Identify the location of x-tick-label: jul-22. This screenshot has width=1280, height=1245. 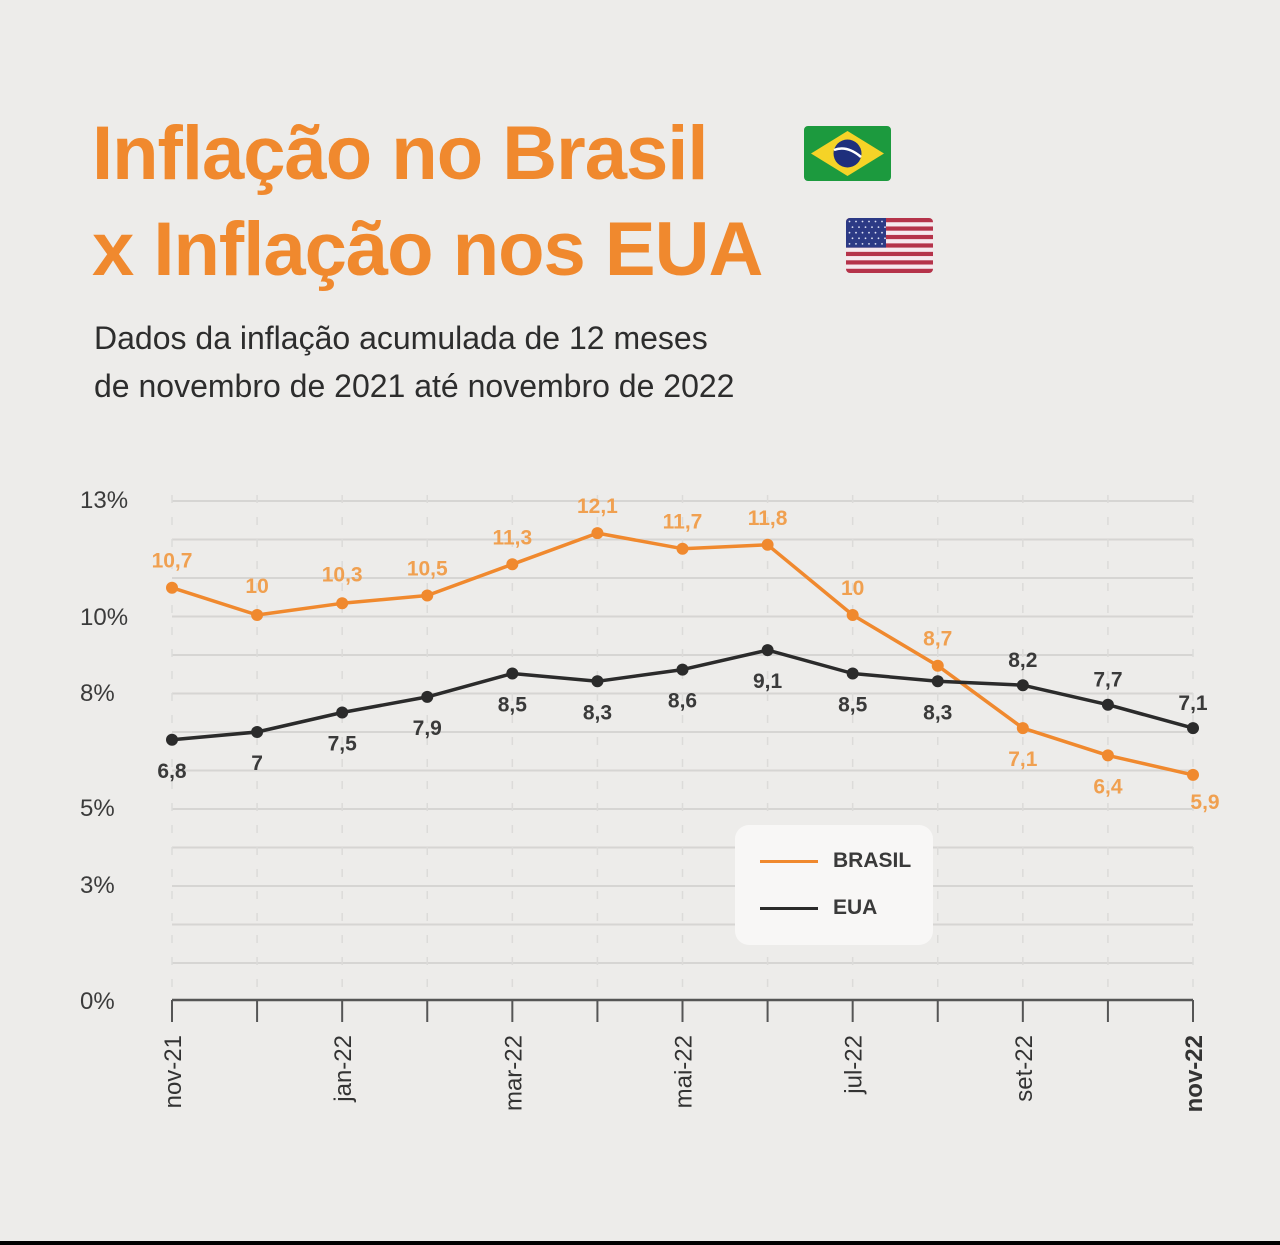
(854, 1065).